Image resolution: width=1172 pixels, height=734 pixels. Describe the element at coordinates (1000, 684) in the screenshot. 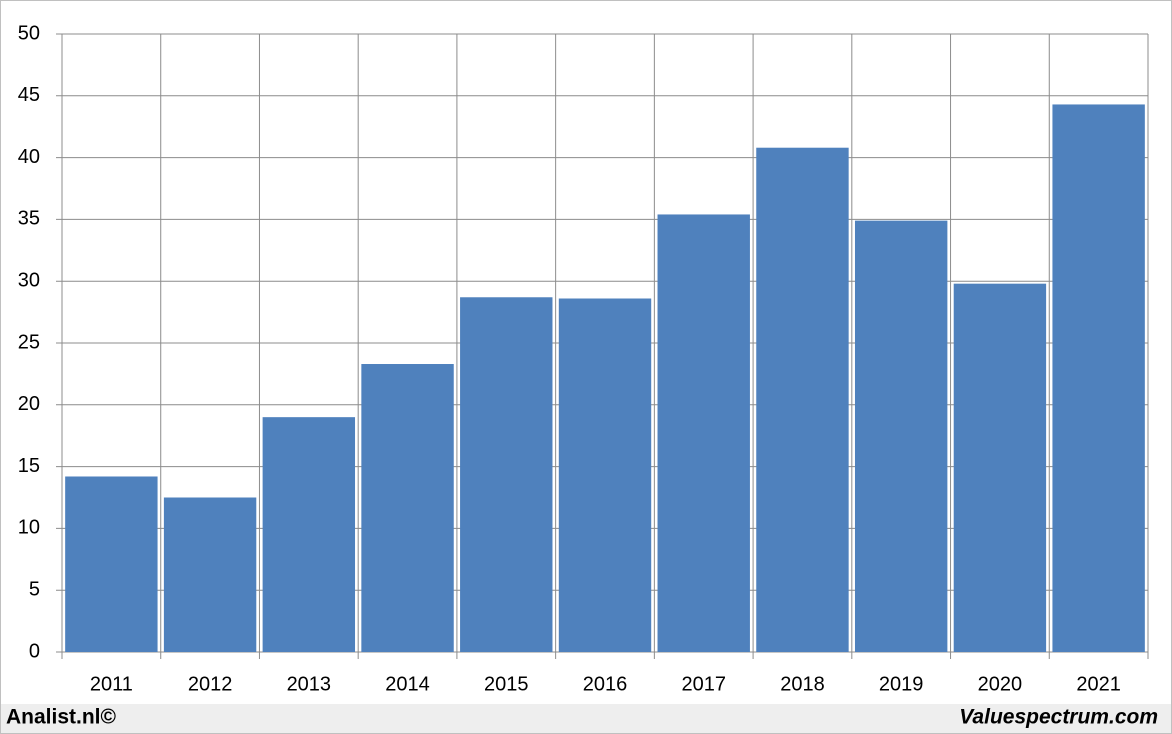

I see `x-tick-label: 2020` at that location.